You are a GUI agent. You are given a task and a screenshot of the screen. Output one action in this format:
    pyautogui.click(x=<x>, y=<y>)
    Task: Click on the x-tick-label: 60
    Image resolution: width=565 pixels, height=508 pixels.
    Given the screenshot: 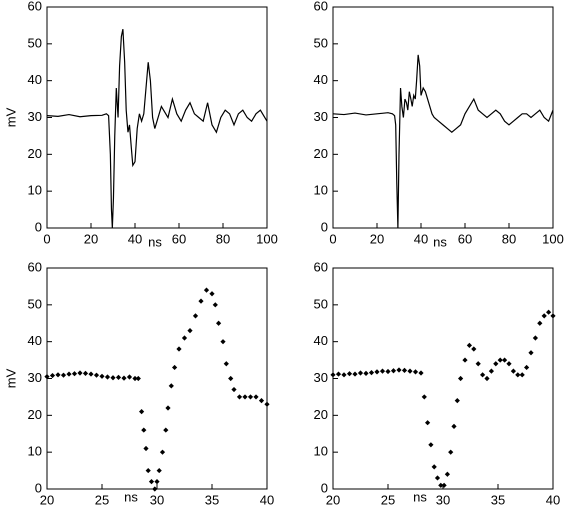 What is the action you would take?
    pyautogui.click(x=465, y=238)
    